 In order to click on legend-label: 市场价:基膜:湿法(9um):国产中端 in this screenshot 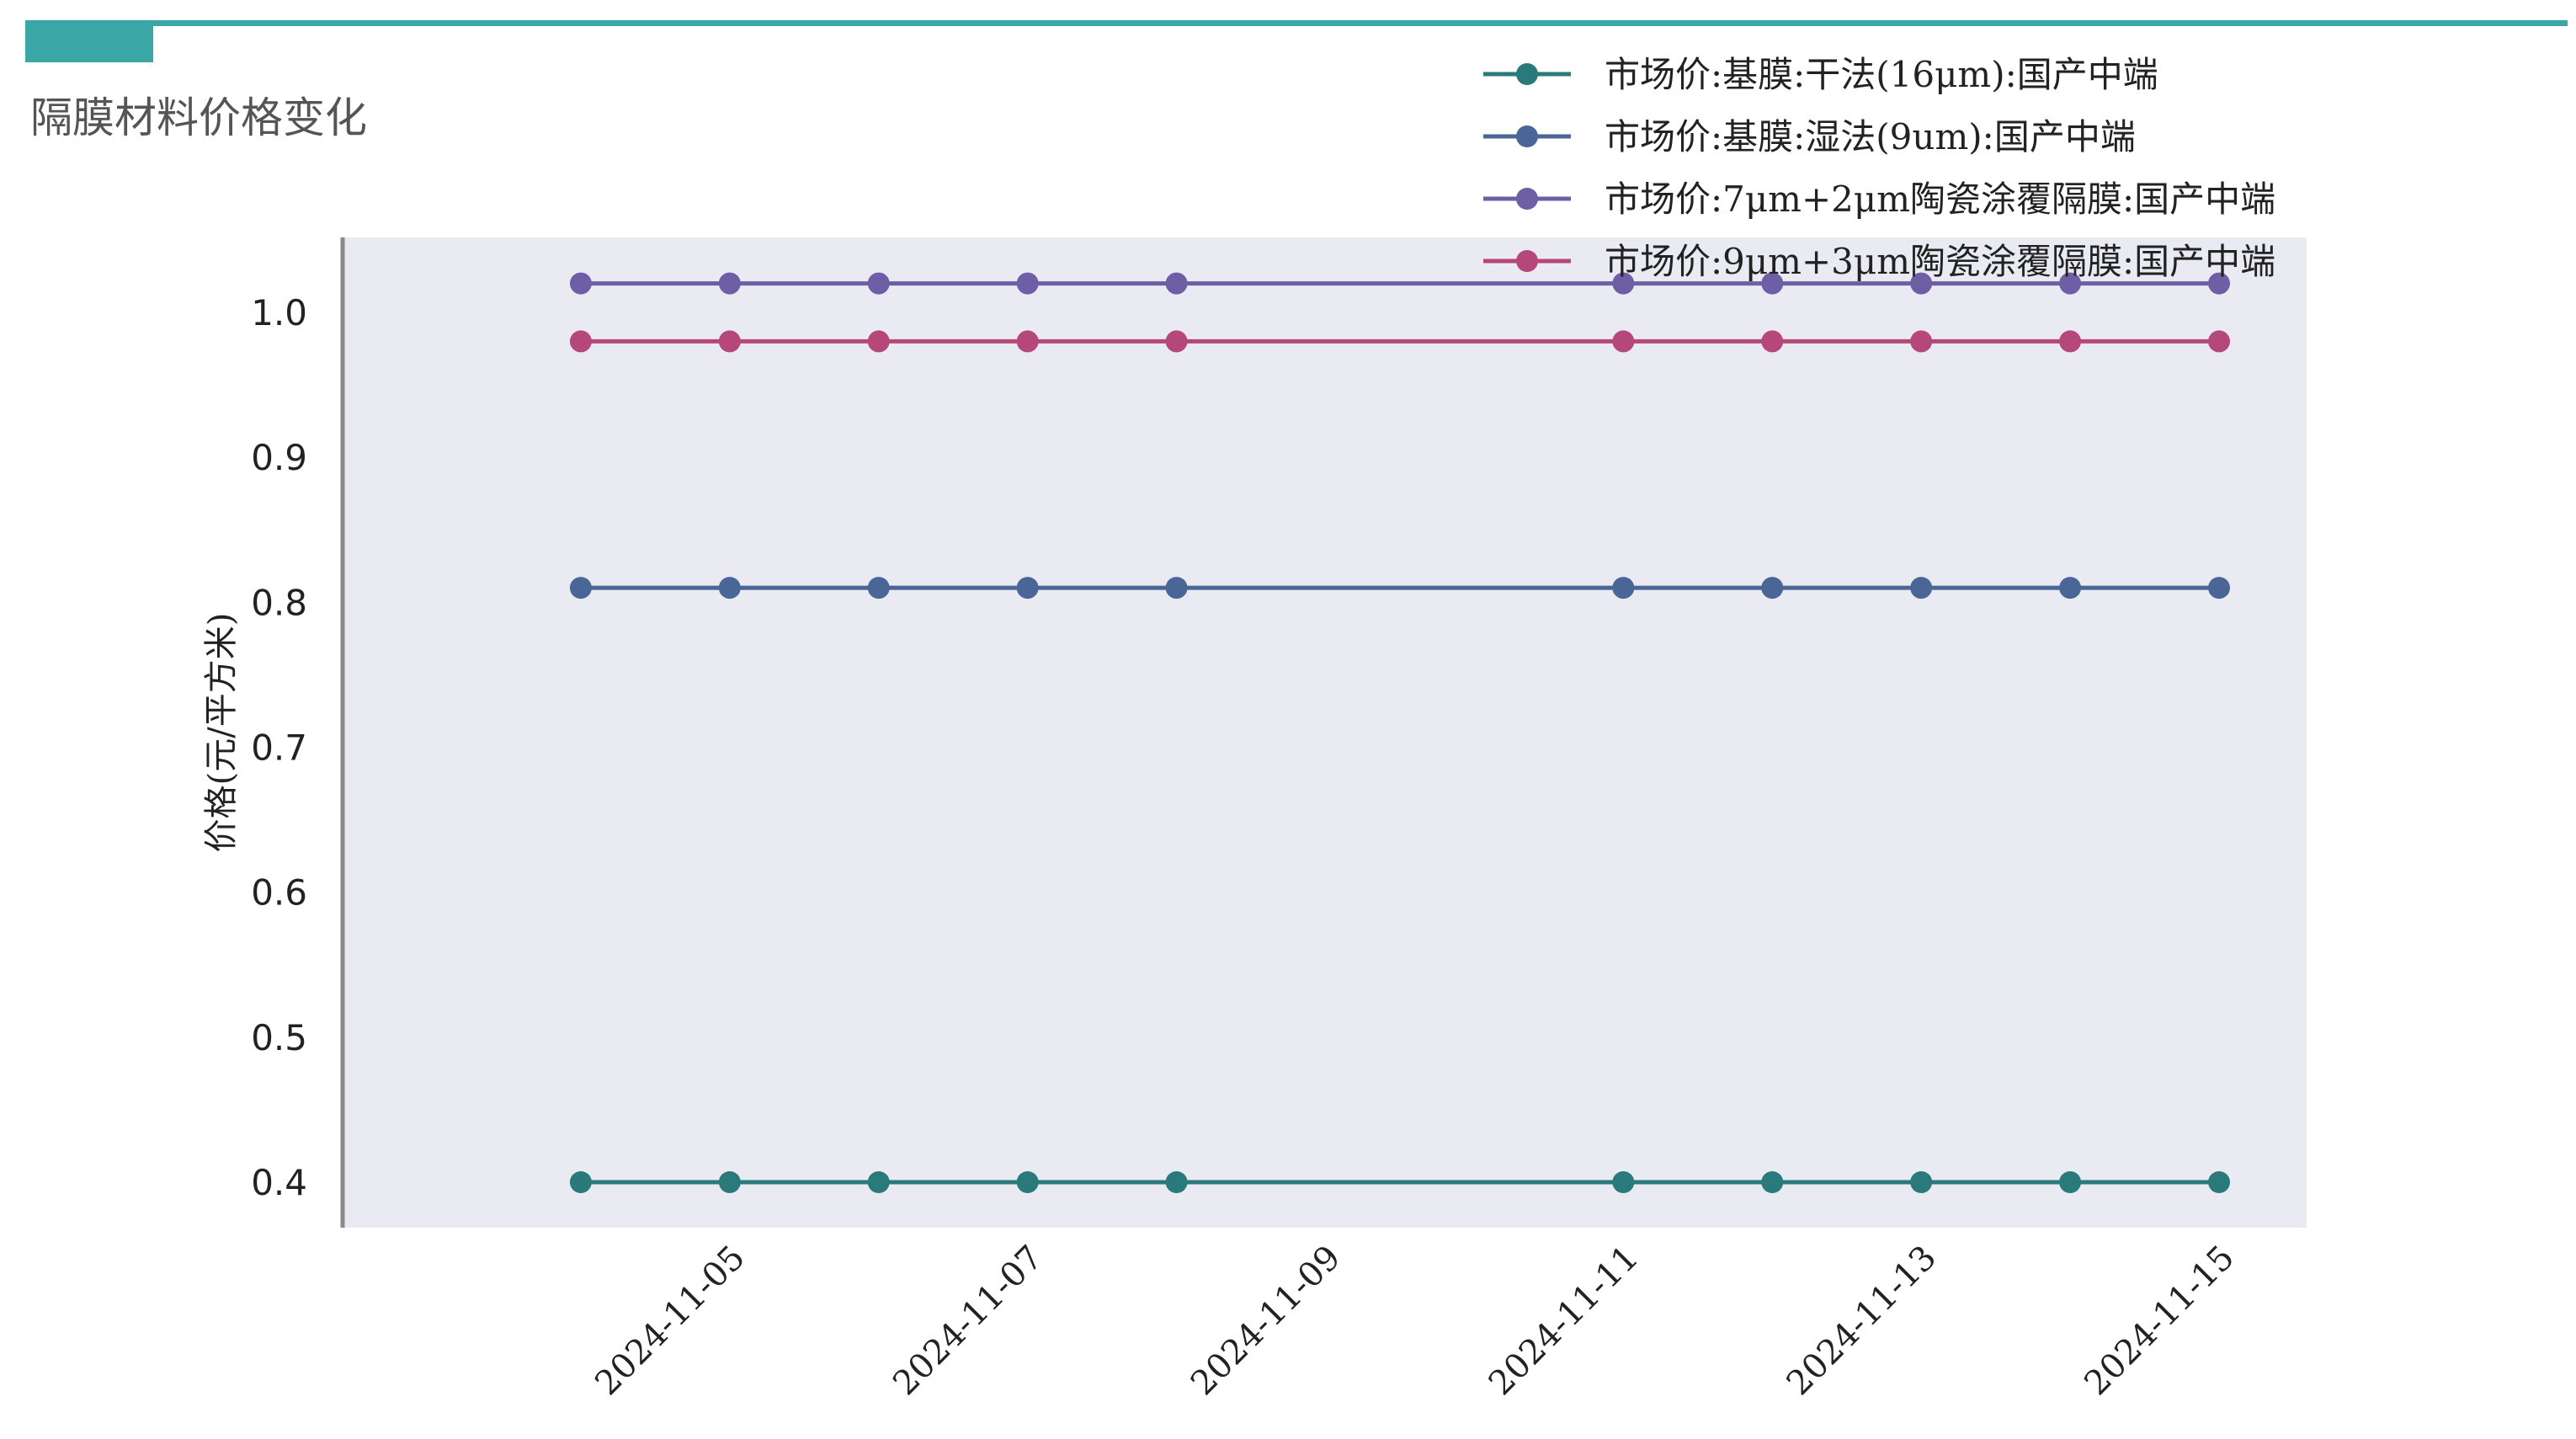, I will do `click(1870, 136)`.